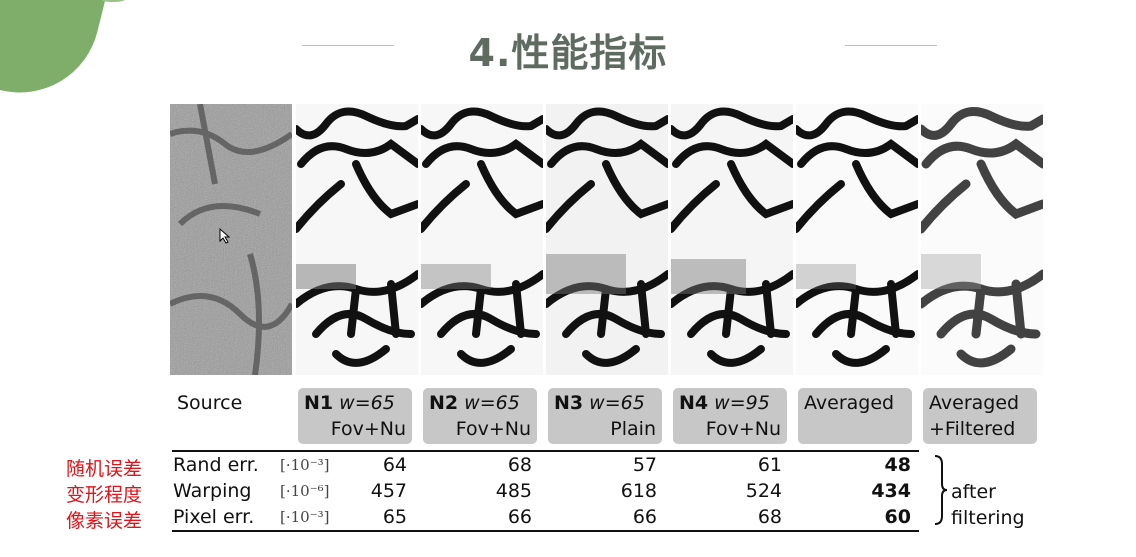  Describe the element at coordinates (545, 531) in the screenshot. I see `table-bottom-rule` at that location.